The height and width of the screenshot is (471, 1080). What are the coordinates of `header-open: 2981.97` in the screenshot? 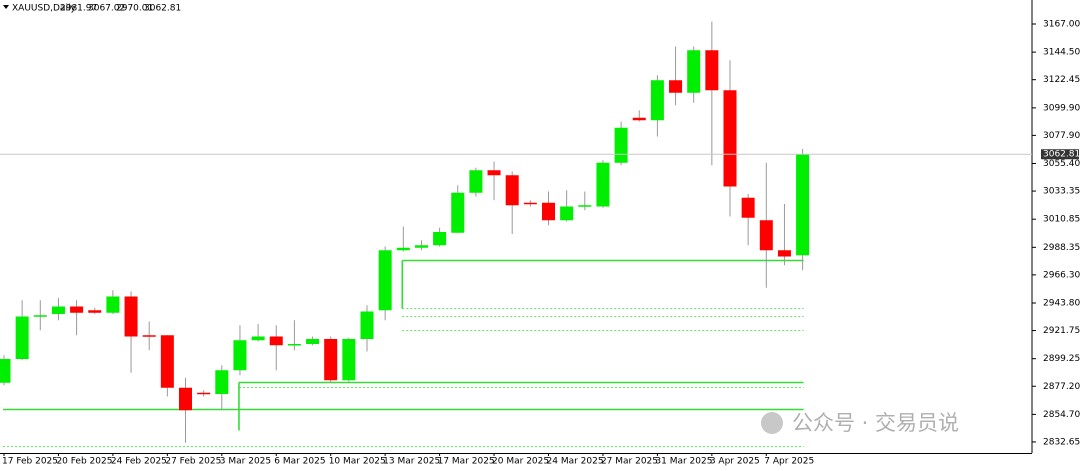 It's located at (78, 9).